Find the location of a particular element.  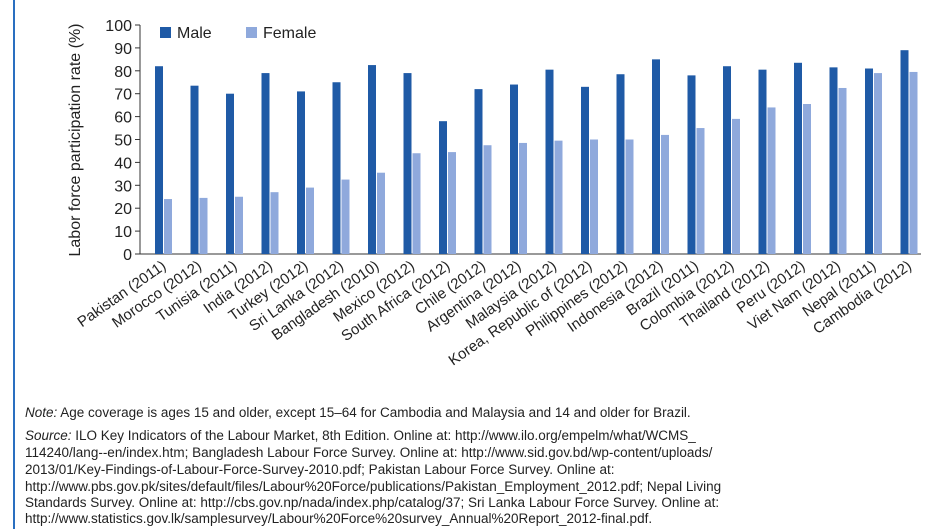

y-tick-label: 20 is located at coordinates (123, 209).